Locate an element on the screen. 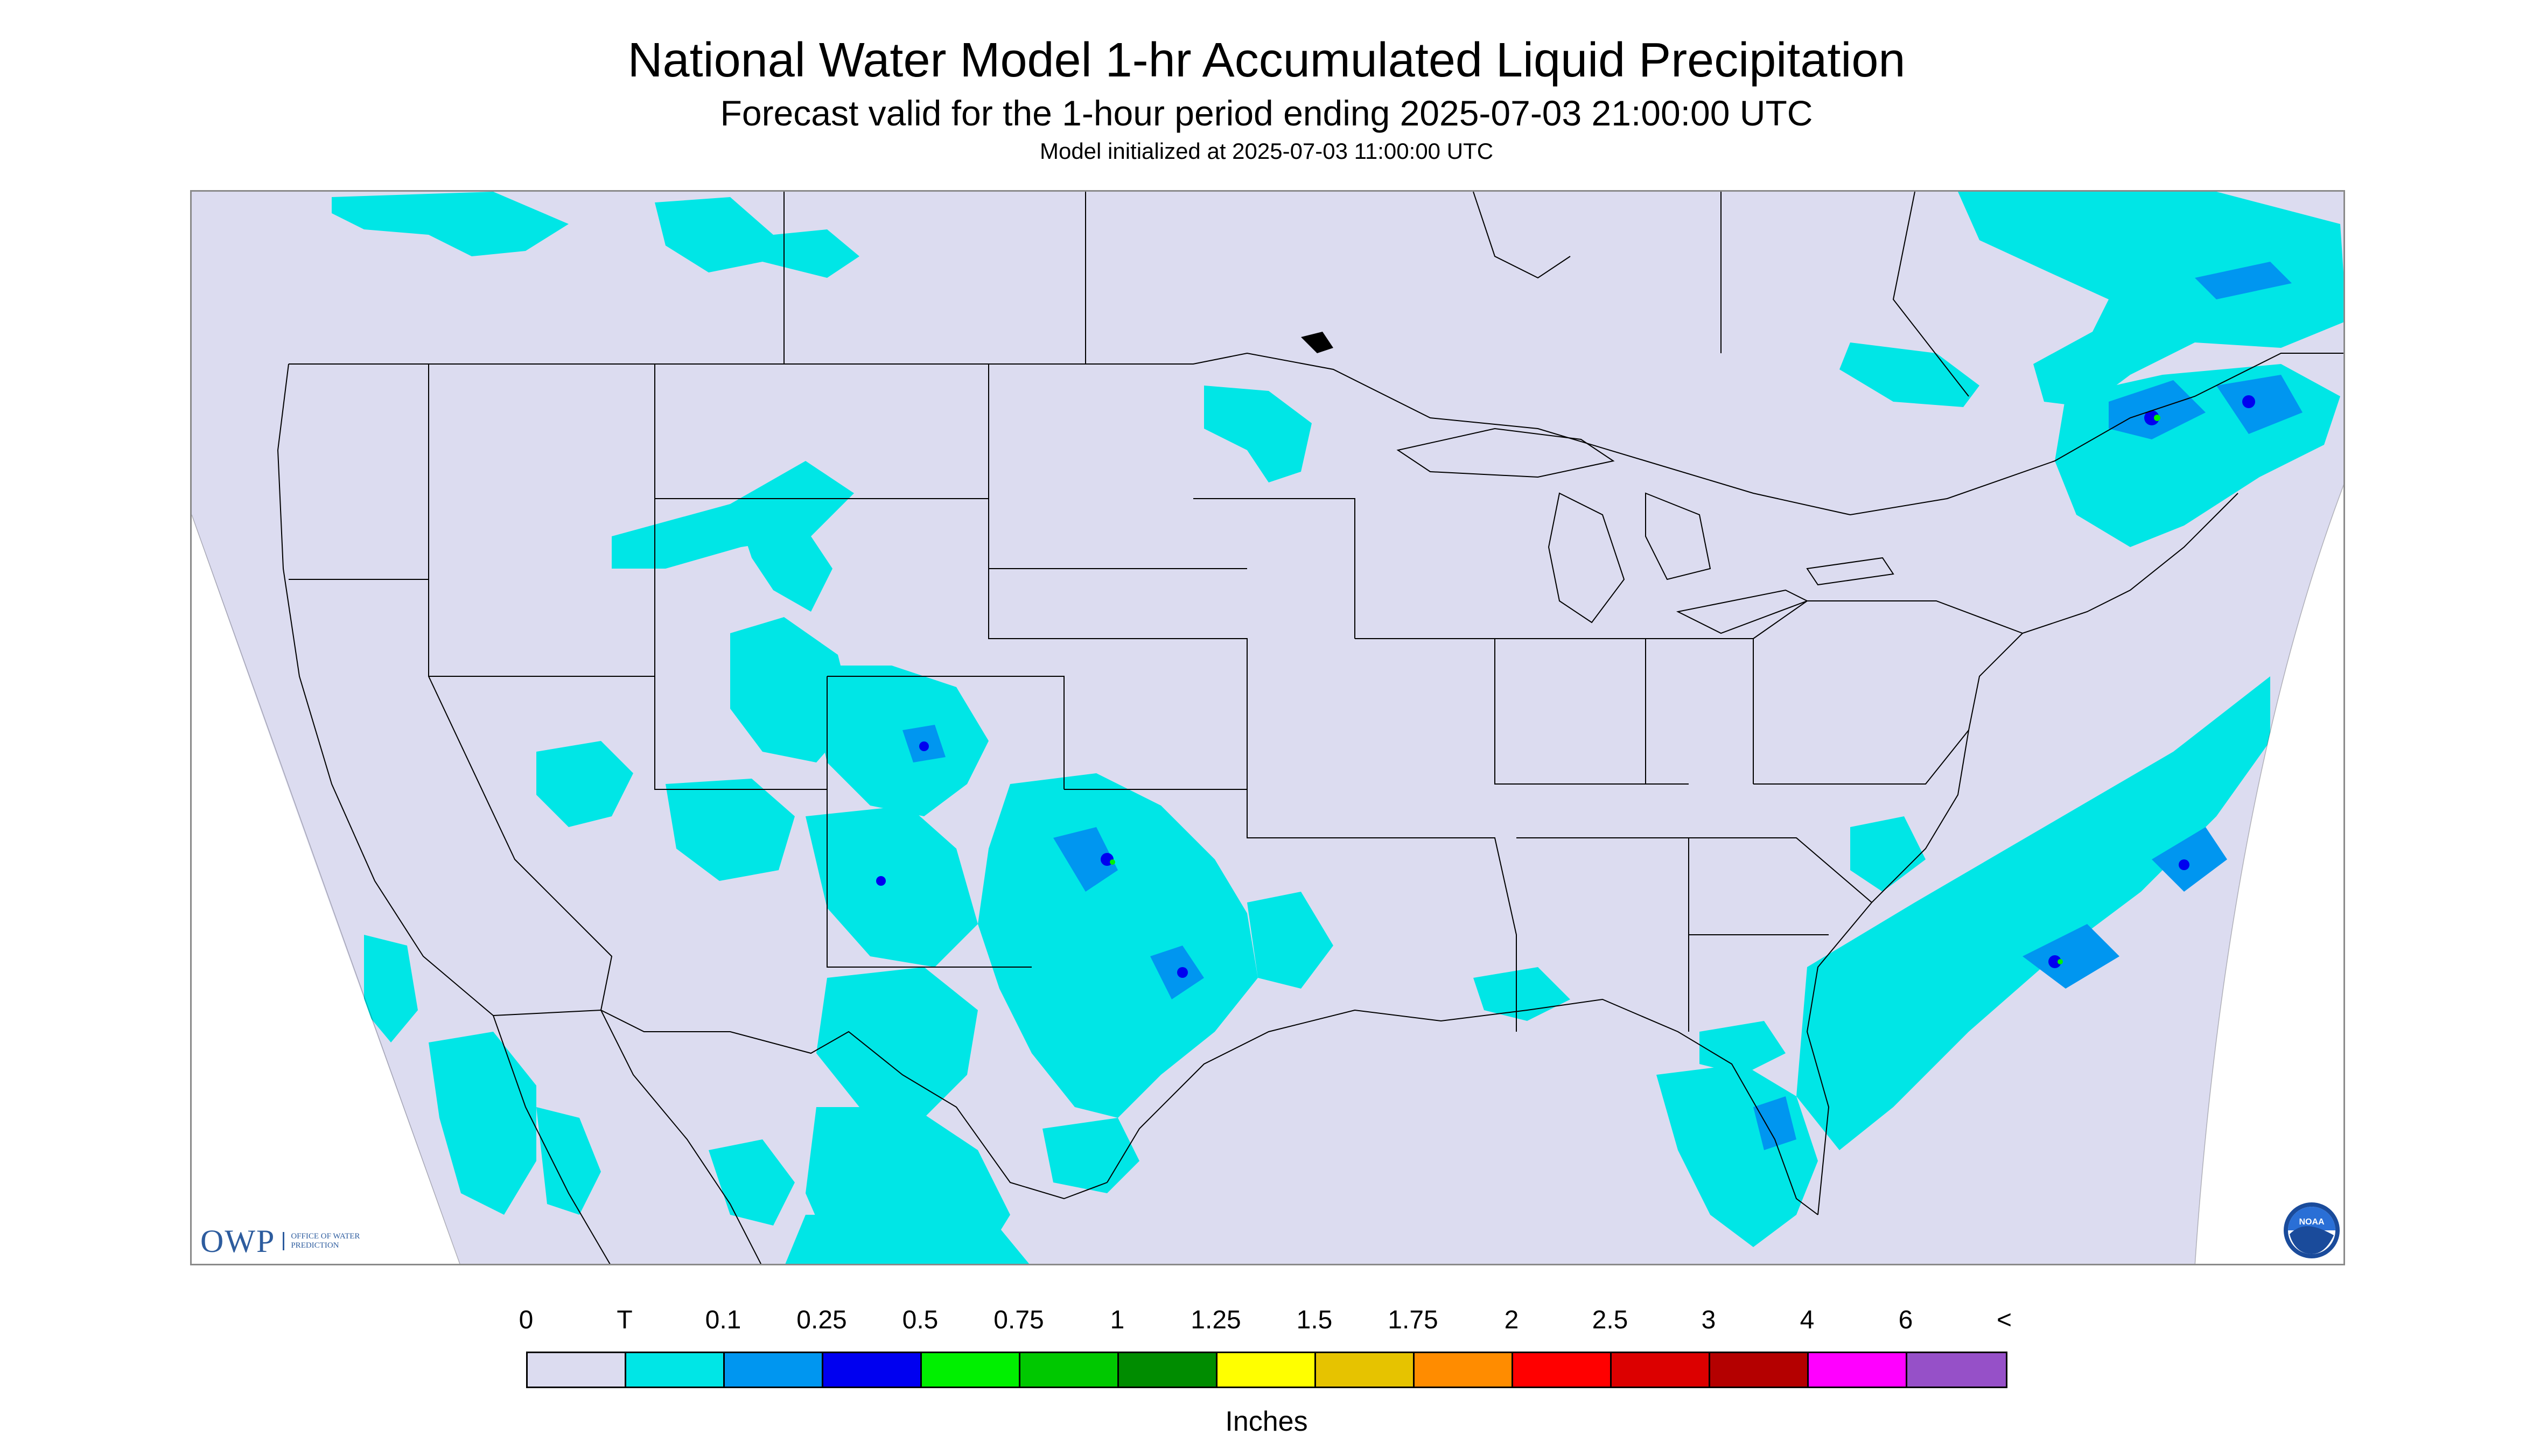 This screenshot has height=1456, width=2533. legend-tick-label: 1.25 is located at coordinates (1216, 1320).